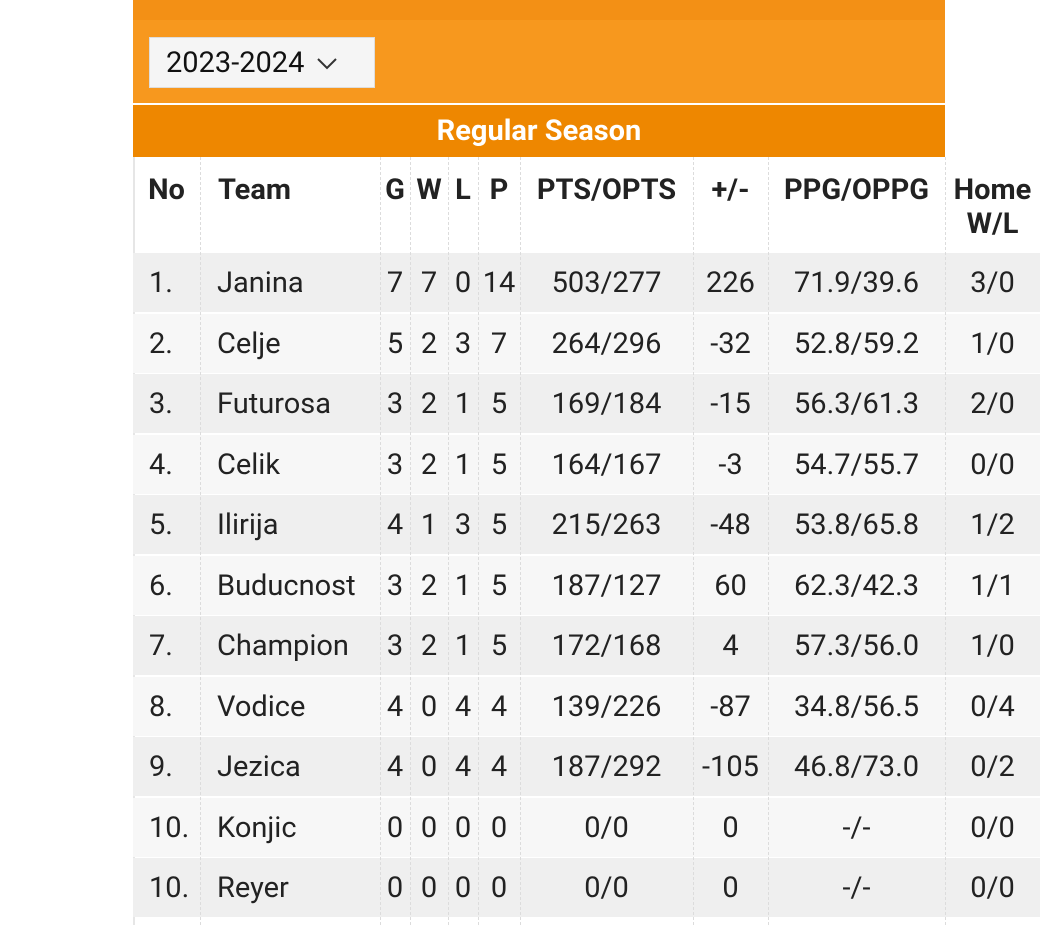  Describe the element at coordinates (856, 464) in the screenshot. I see `table-cell: 54.7/55.7` at that location.